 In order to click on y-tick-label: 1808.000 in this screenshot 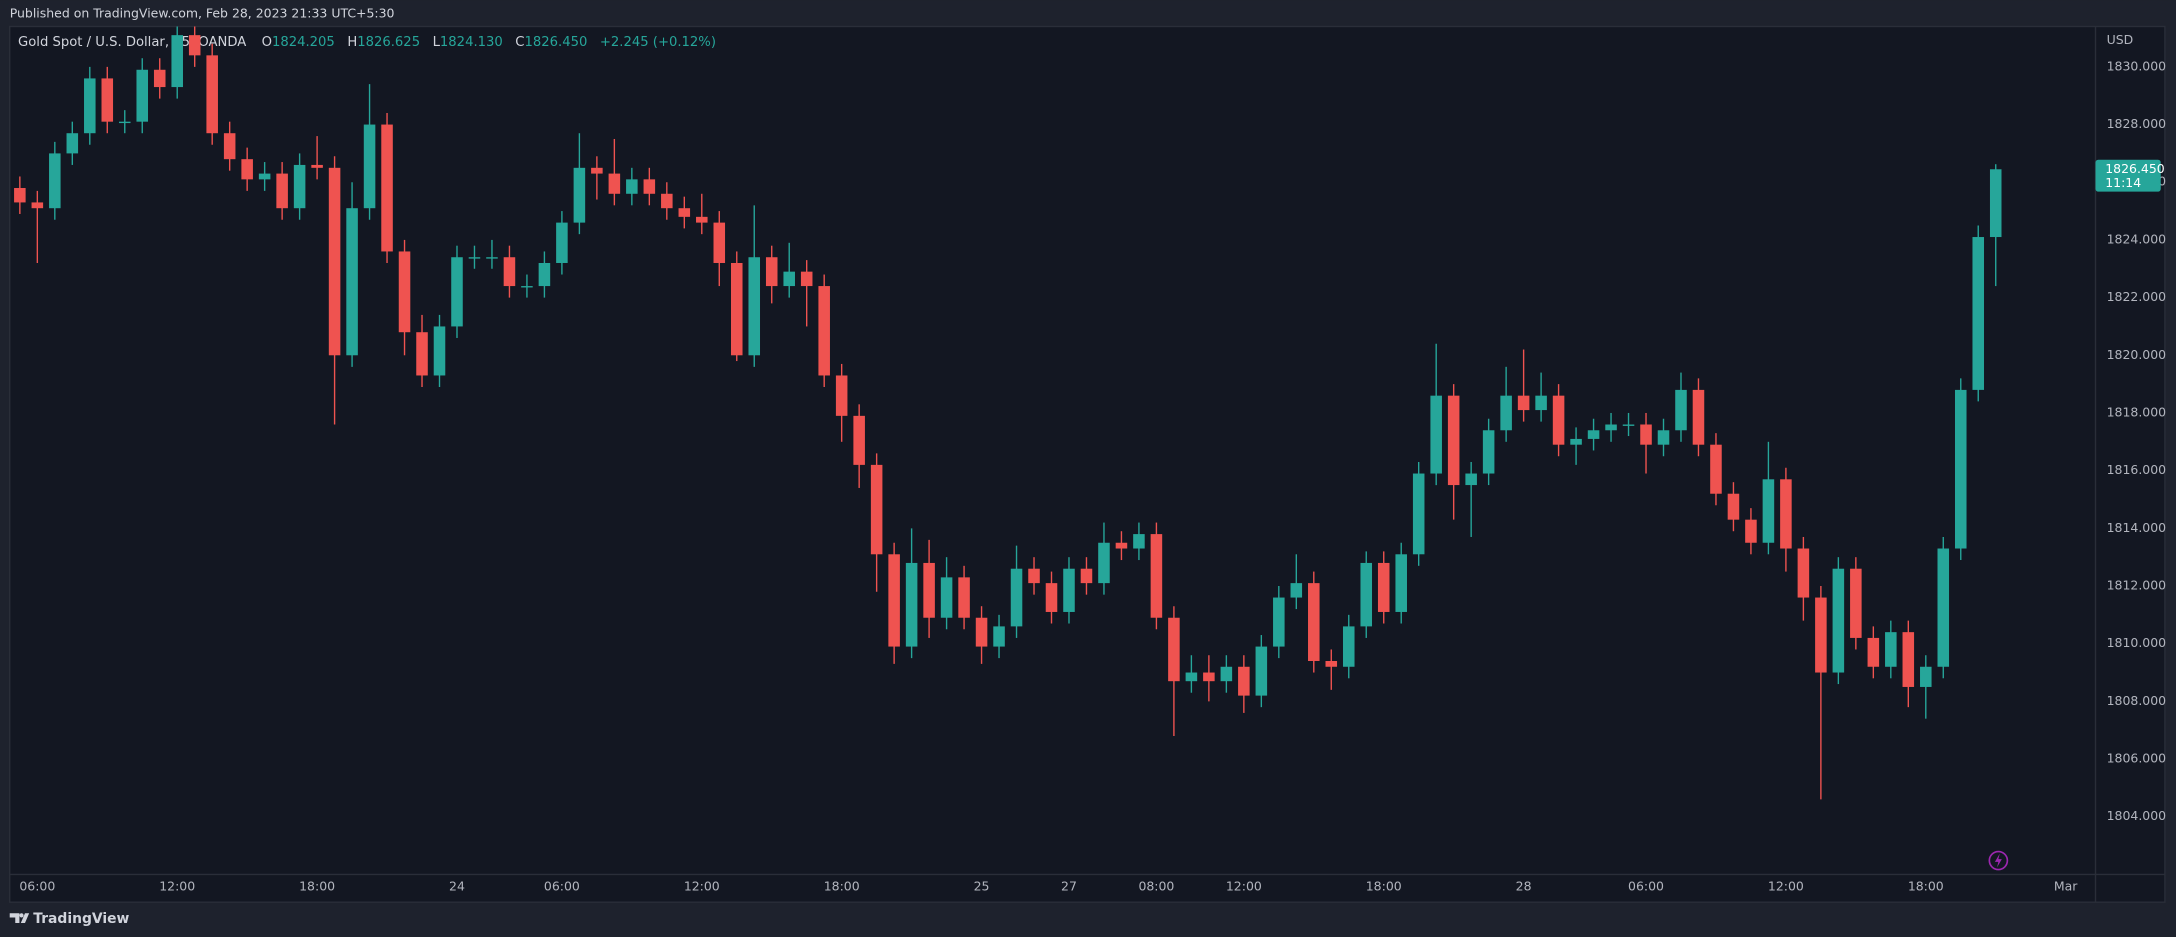, I will do `click(2137, 700)`.